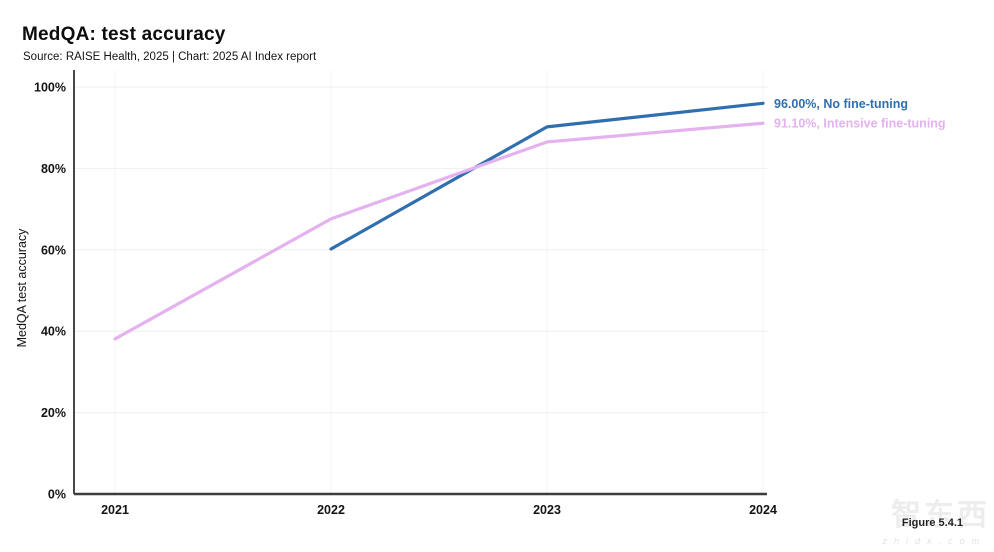 This screenshot has width=994, height=552. I want to click on chart-title: MedQA: test accuracy, so click(124, 34).